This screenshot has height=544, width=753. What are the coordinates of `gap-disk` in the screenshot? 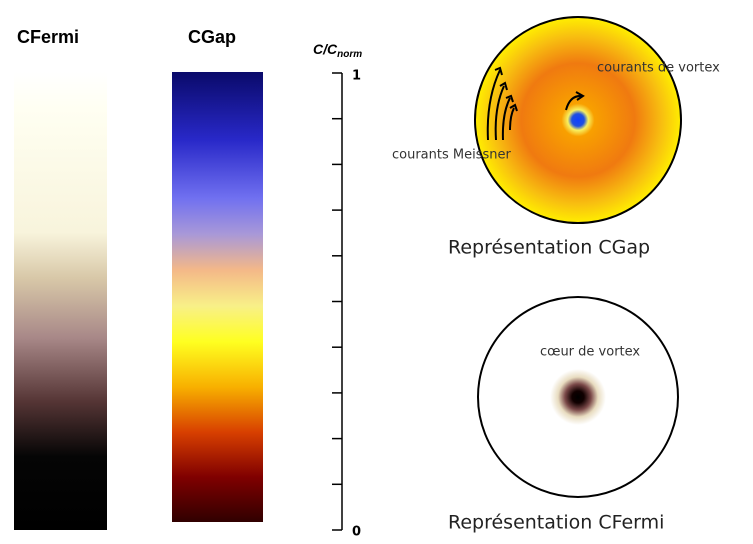 It's located at (578, 120).